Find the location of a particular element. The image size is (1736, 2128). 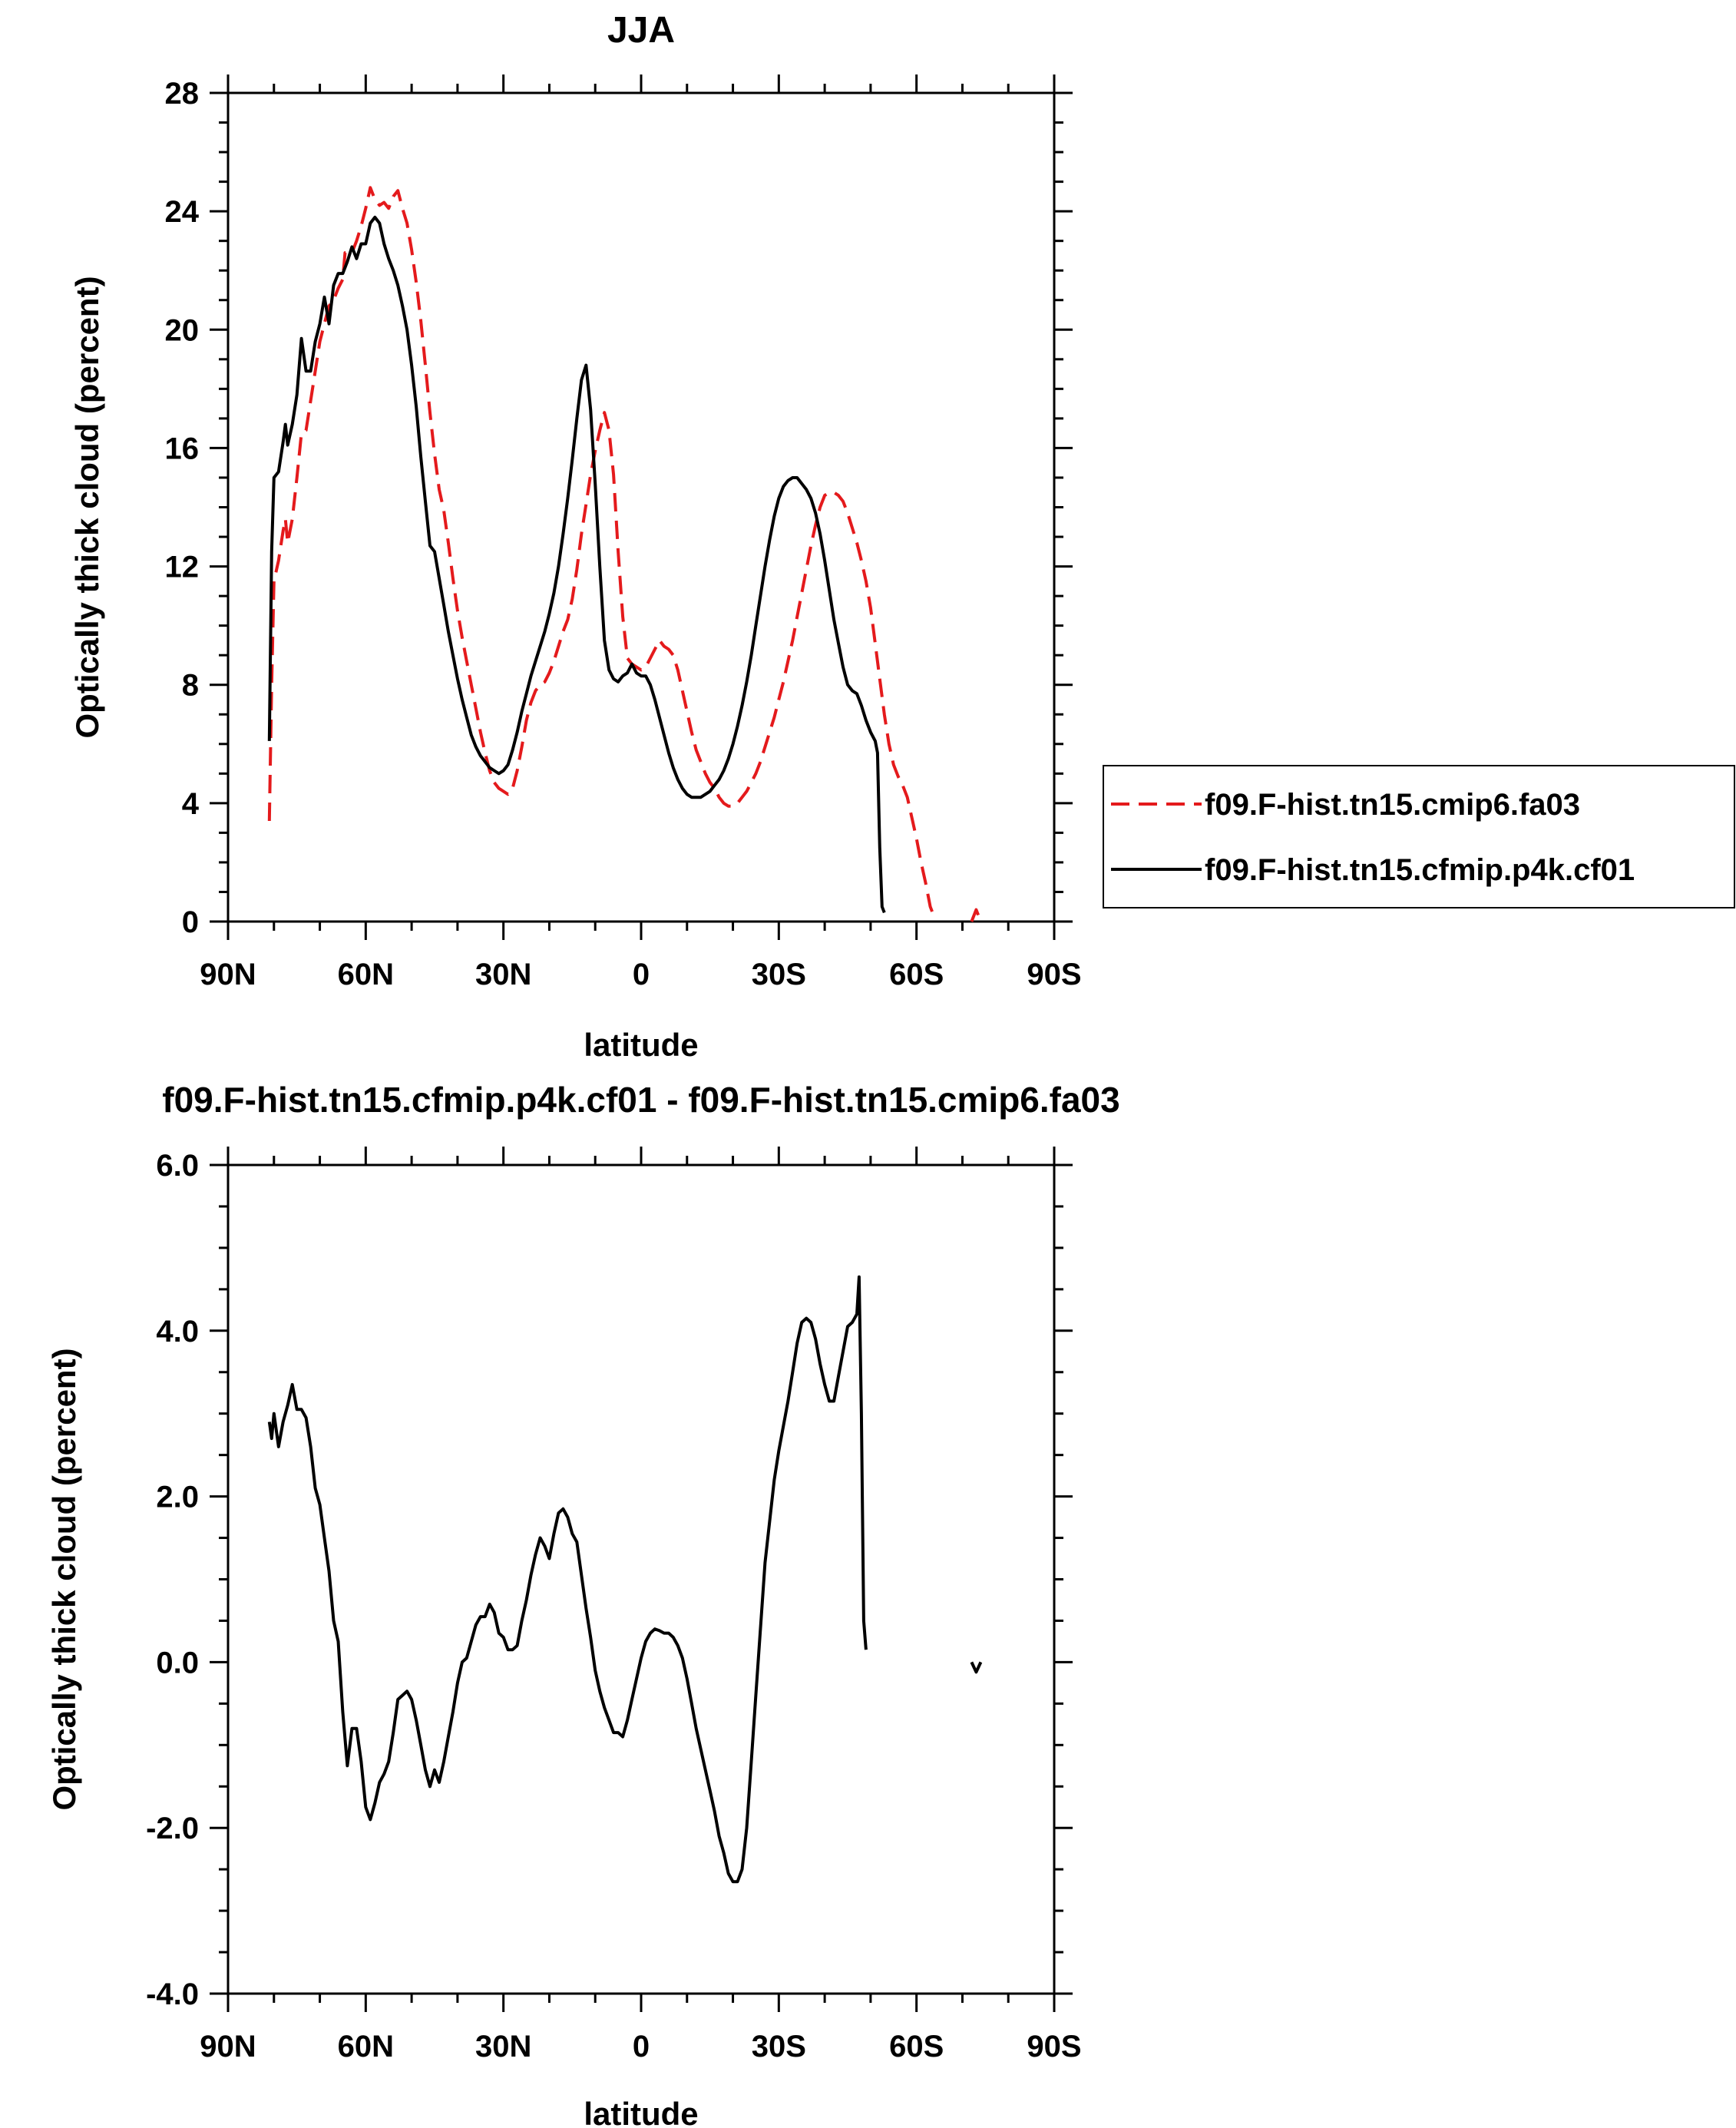

legend-entry-1: f09.F-hist.tn15.cmip6.fa03 is located at coordinates (1392, 805).